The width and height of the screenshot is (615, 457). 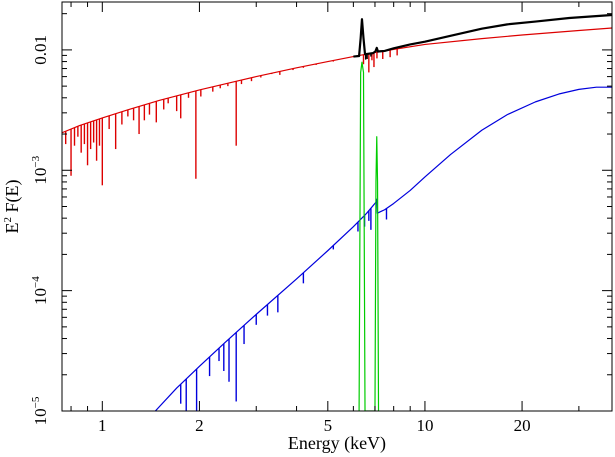 I want to click on y-tick-label: 0.01, so click(x=40, y=50).